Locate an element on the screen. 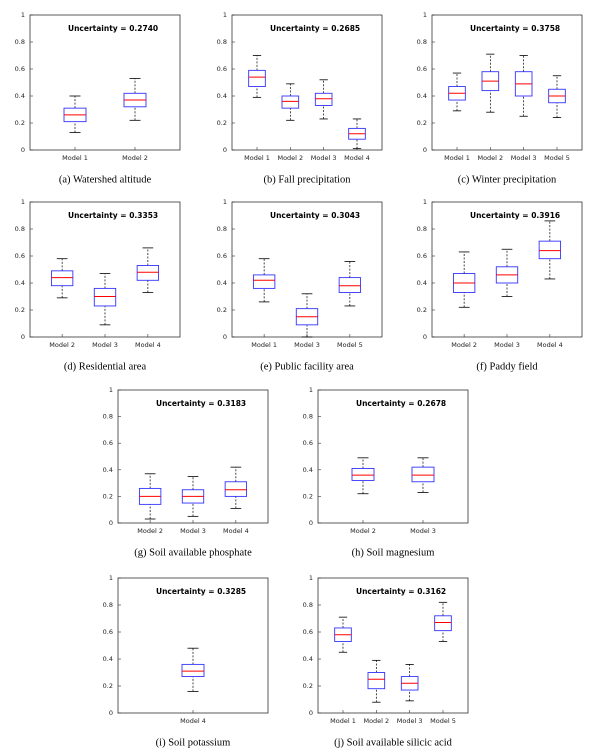 The image size is (592, 754). annotation: Uncertainty = 0.3353 is located at coordinates (113, 215).